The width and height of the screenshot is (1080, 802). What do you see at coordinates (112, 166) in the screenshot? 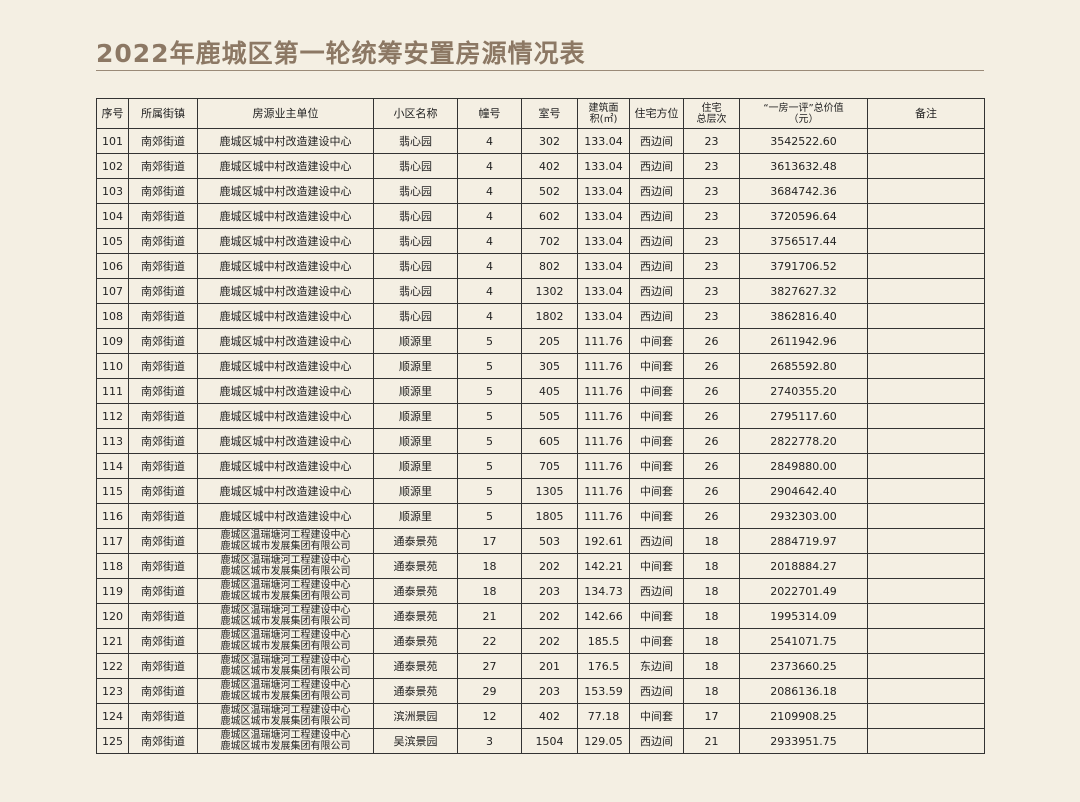
I see `table-cell: 102` at bounding box center [112, 166].